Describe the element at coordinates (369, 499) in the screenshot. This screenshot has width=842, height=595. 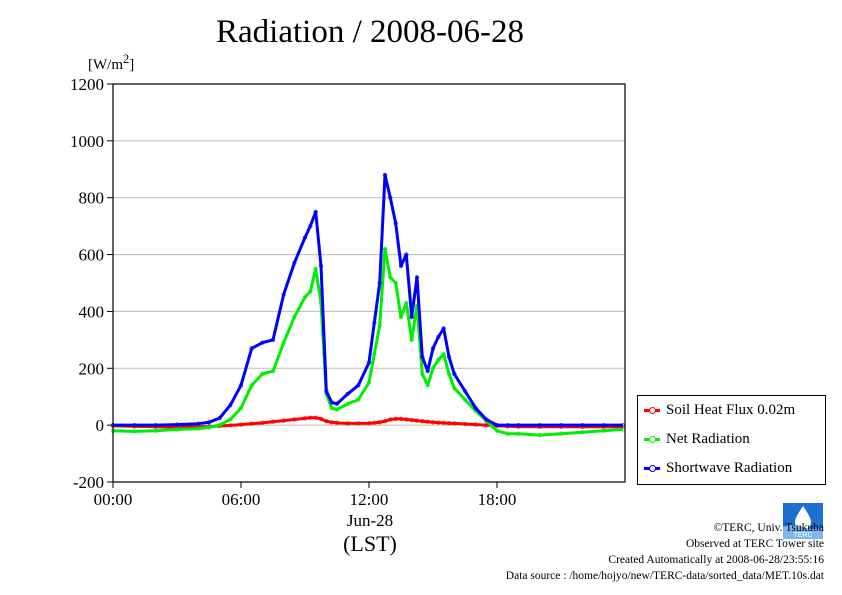
I see `x-tick-label: 12:00` at that location.